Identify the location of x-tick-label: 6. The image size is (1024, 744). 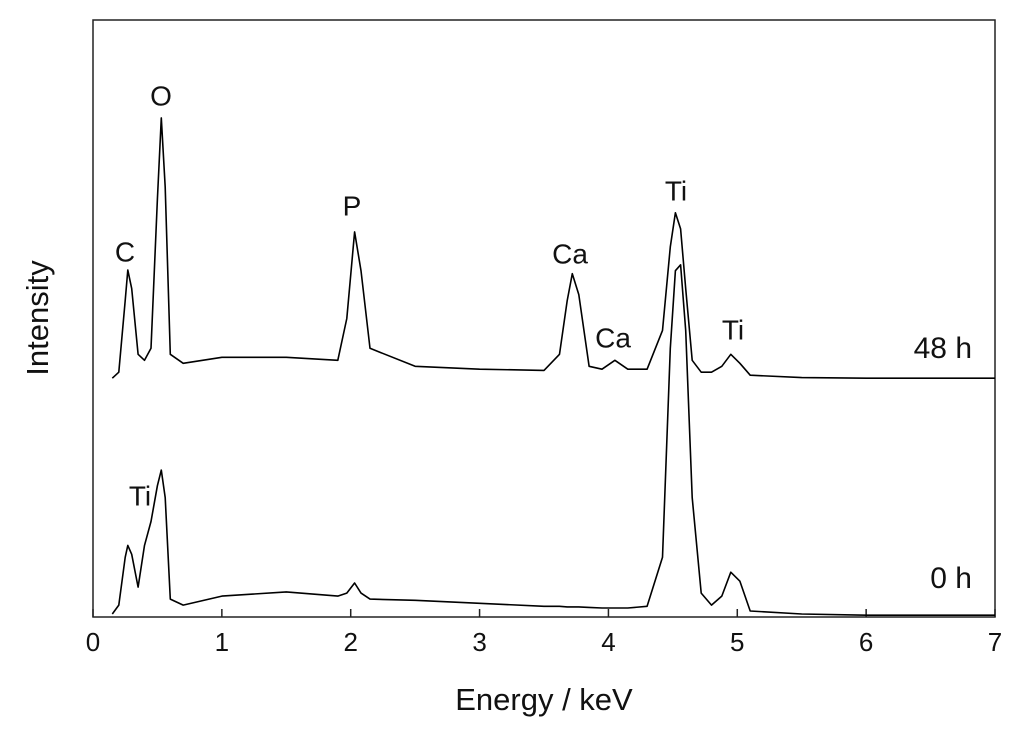
(866, 642).